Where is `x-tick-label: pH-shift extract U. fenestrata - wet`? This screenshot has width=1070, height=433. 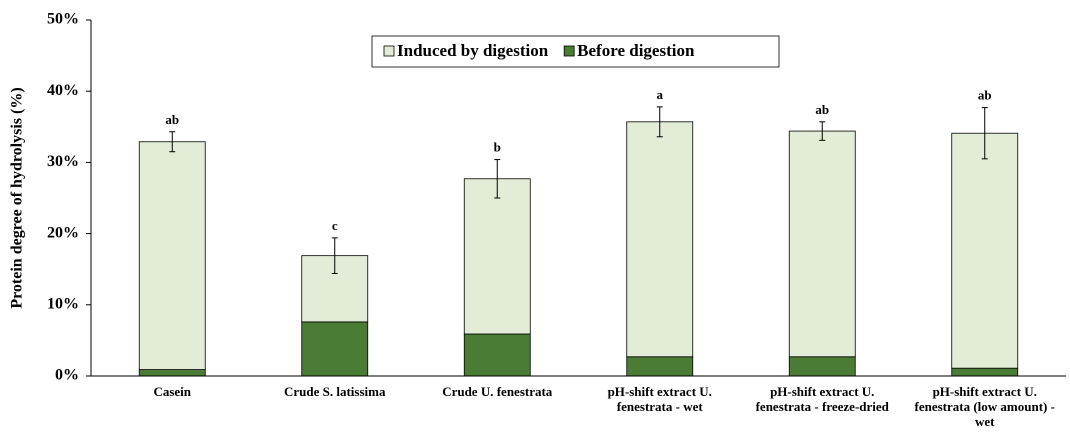
x-tick-label: pH-shift extract U. fenestrata - wet is located at coordinates (659, 399).